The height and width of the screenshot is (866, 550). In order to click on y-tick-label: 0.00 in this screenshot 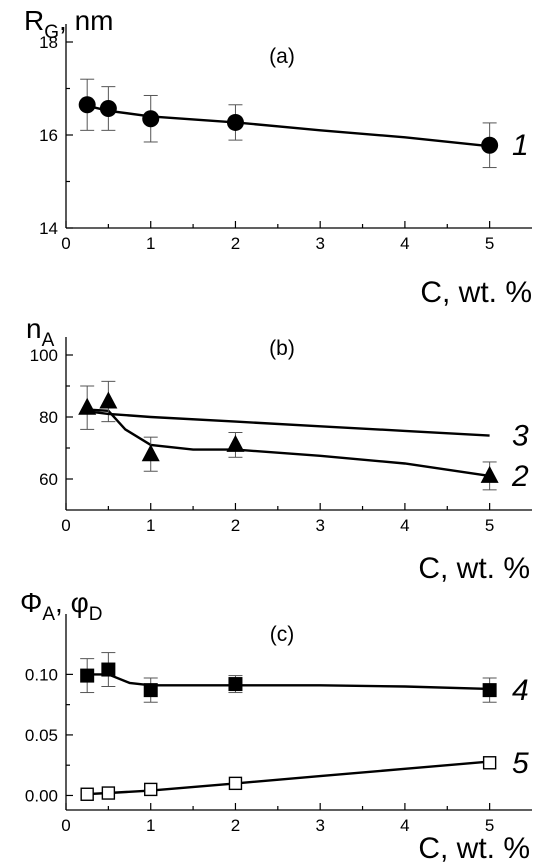, I will do `click(41, 795)`.